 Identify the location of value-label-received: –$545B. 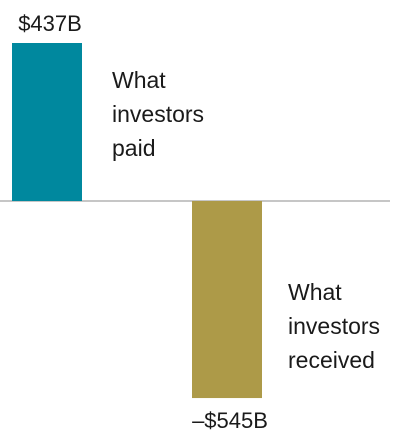
(230, 420).